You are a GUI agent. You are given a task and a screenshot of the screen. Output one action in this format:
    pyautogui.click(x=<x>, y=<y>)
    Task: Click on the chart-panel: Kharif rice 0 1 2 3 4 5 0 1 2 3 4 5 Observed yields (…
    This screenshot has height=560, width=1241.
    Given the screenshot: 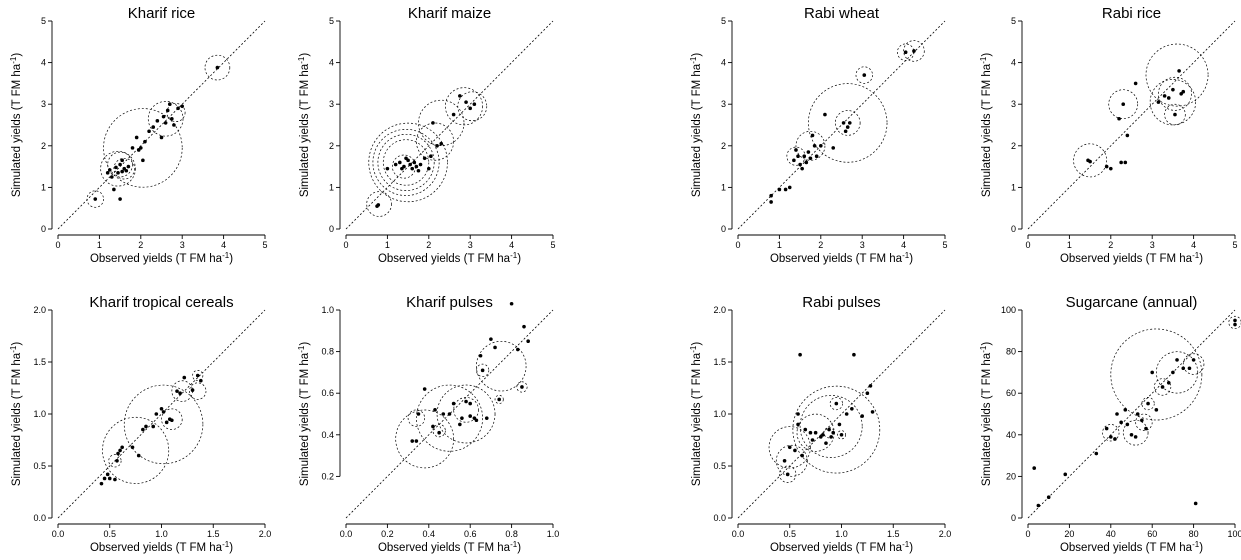 What is the action you would take?
    pyautogui.click(x=138, y=135)
    